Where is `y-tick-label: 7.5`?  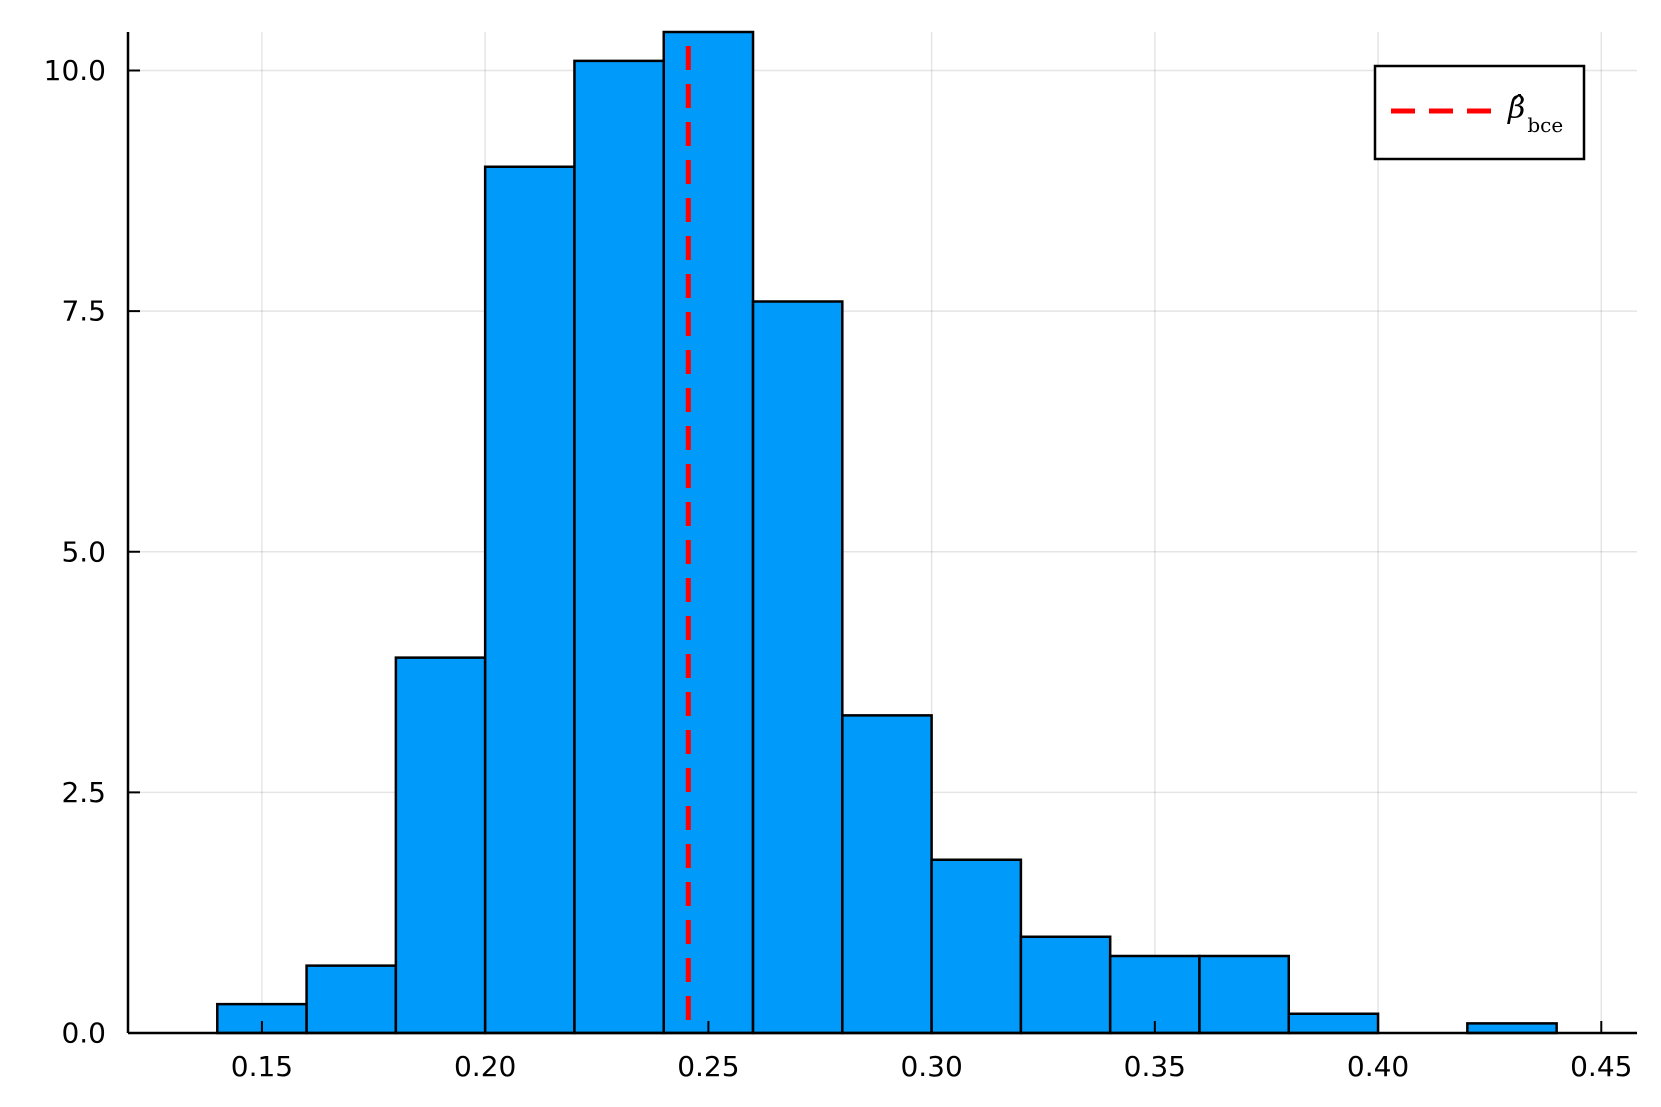
y-tick-label: 7.5 is located at coordinates (83, 311).